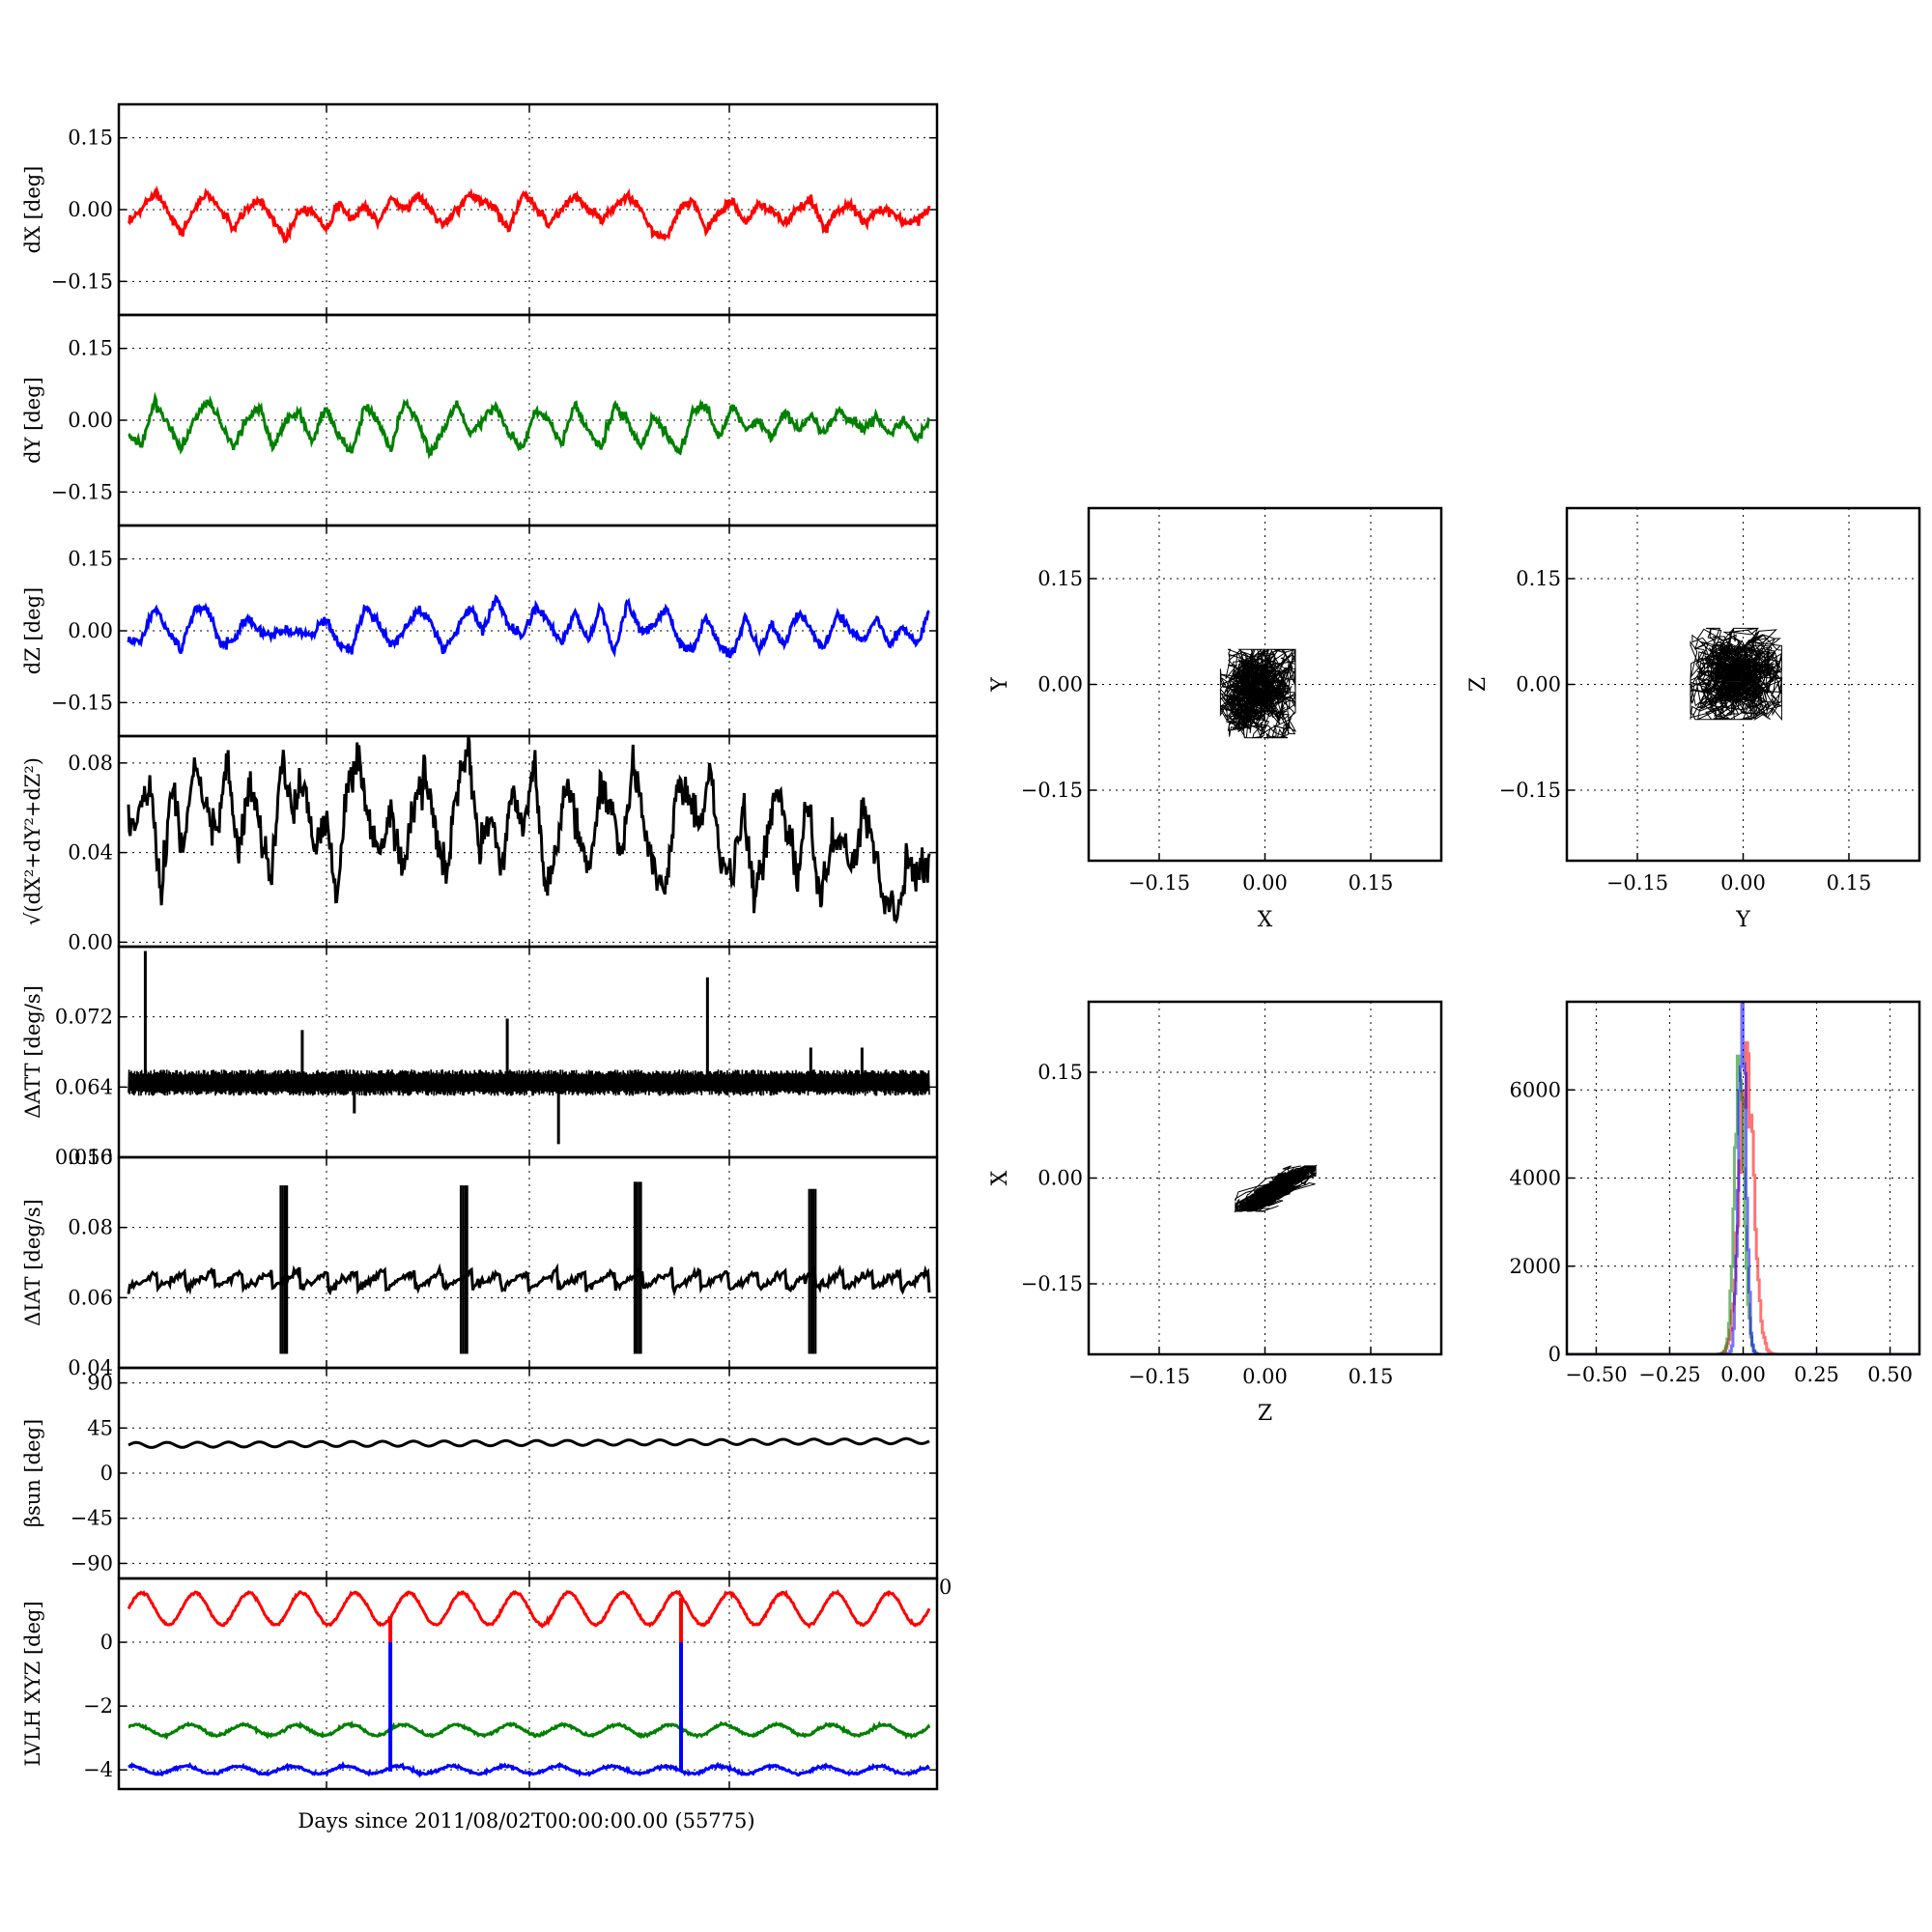  I want to click on scatter-xy-ylabel: Y, so click(1000, 685).